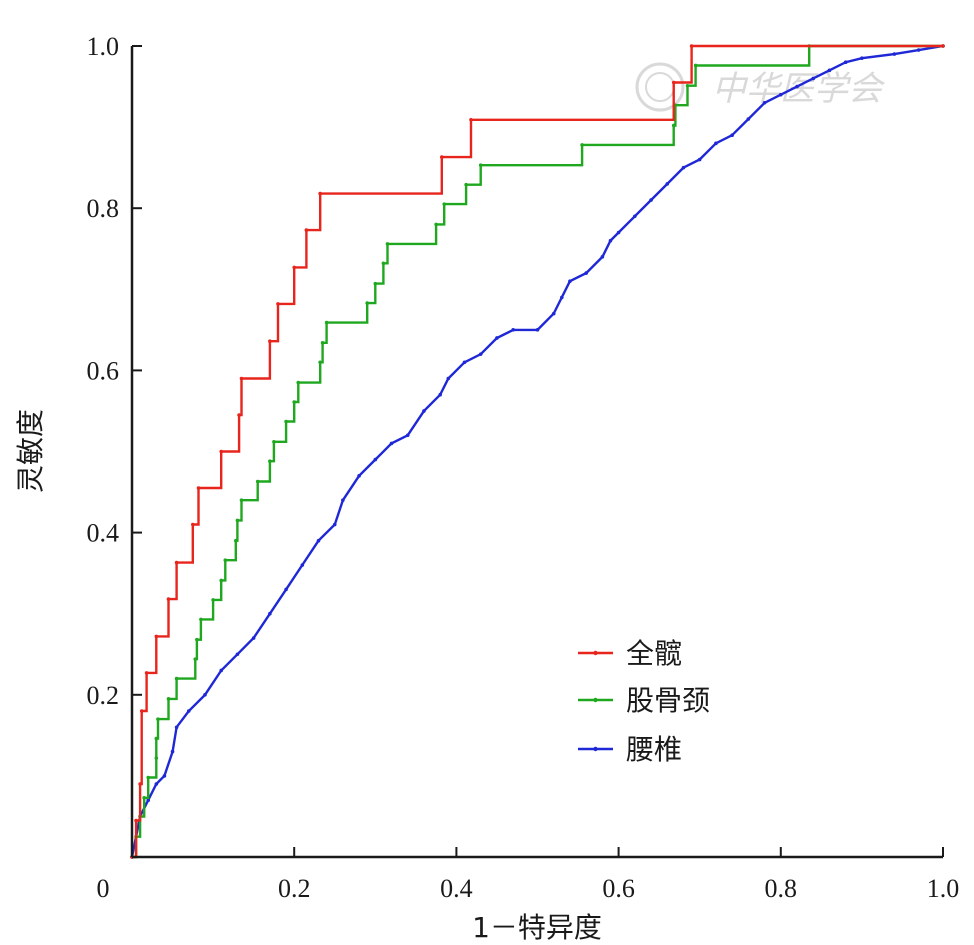 The width and height of the screenshot is (974, 945). What do you see at coordinates (618, 888) in the screenshot?
I see `x-tick-label: 0.6` at bounding box center [618, 888].